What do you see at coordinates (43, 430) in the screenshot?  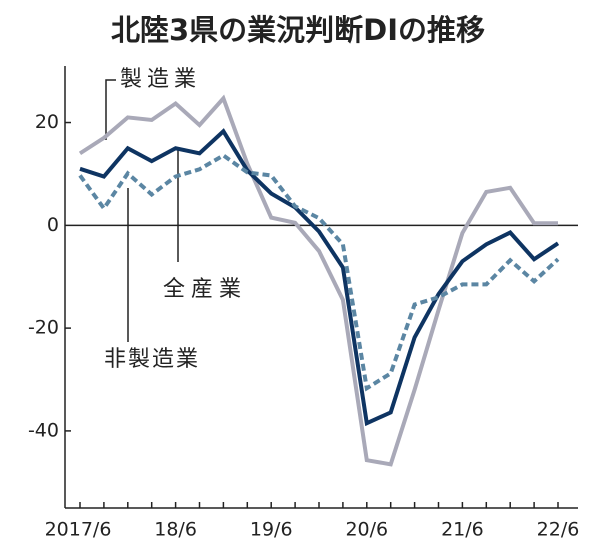 I see `y-tick-label: -40` at bounding box center [43, 430].